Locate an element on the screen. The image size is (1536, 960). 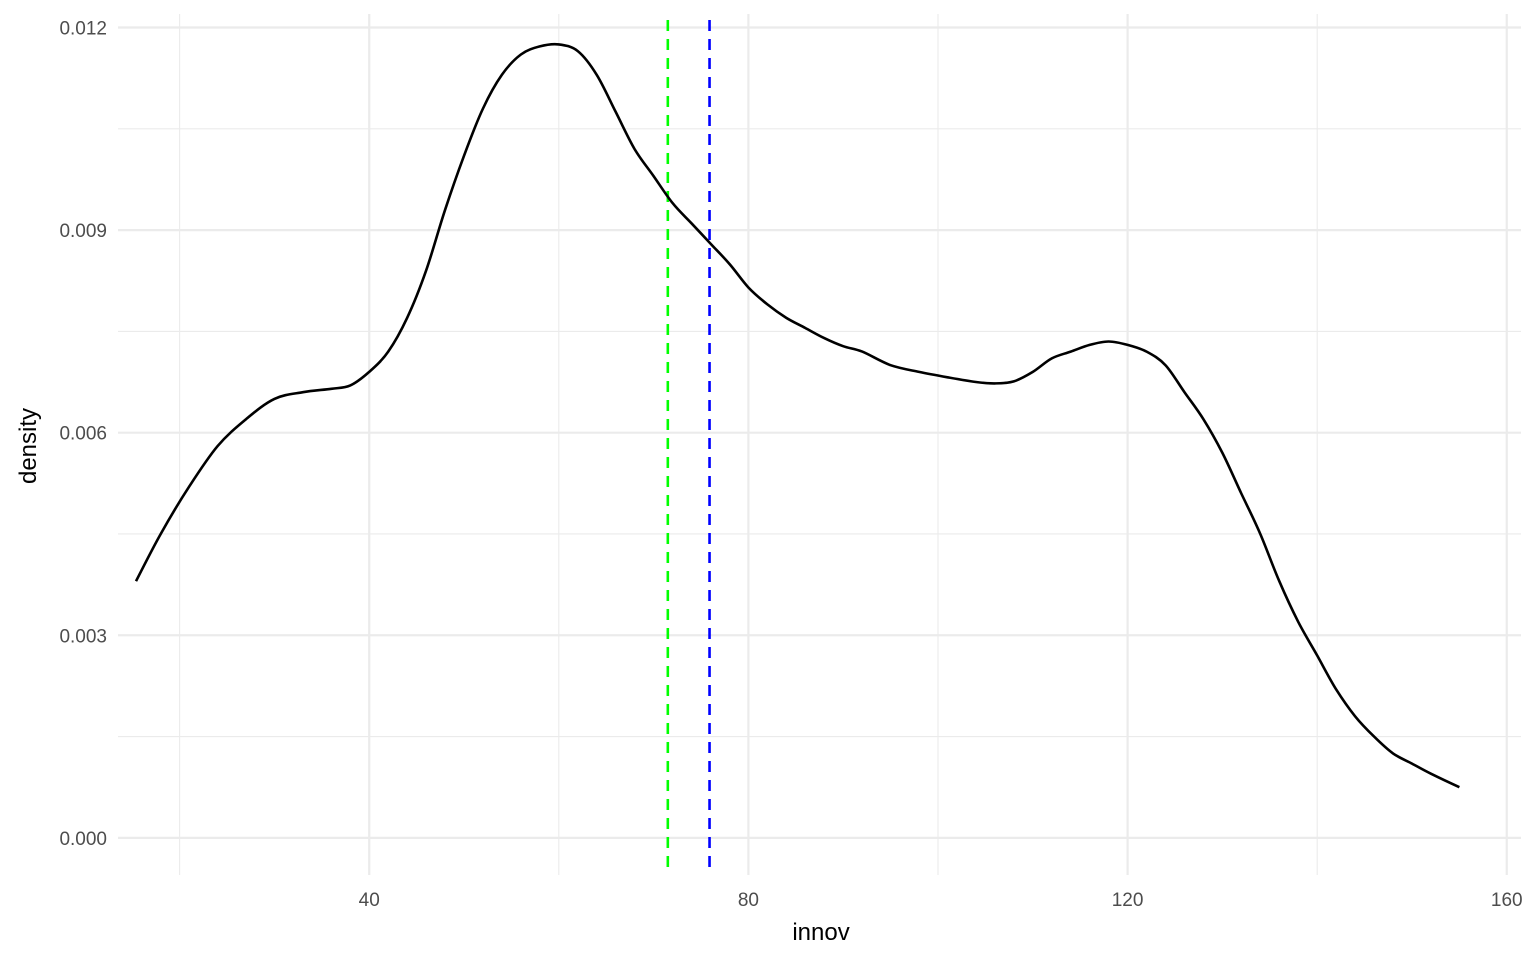
y-tick-label-2: 0.006 is located at coordinates (83, 434).